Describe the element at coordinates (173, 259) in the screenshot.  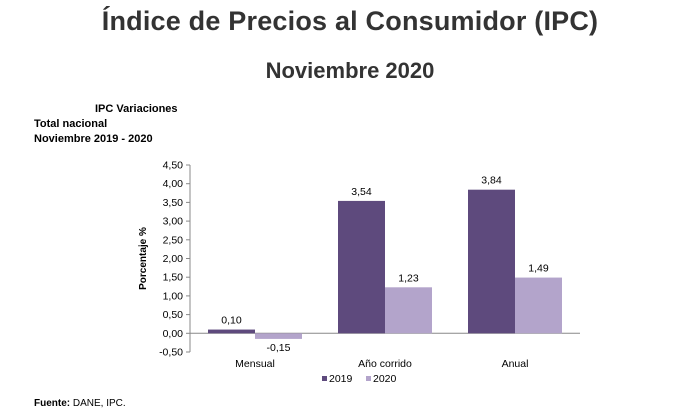
I see `y-tick-label: 2,00` at that location.